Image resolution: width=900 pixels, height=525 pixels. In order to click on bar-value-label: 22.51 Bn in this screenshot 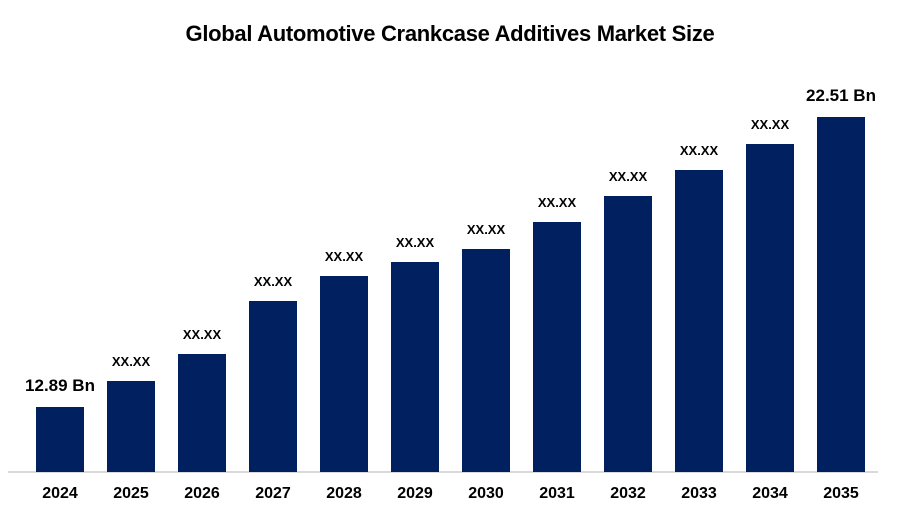, I will do `click(841, 95)`.